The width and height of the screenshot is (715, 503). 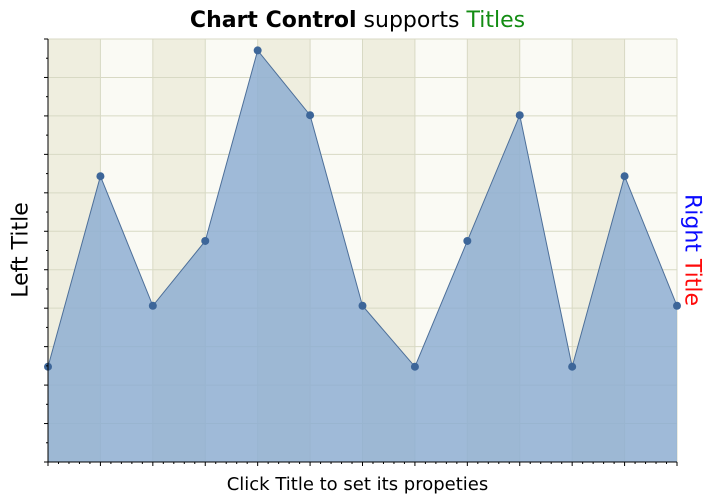 What do you see at coordinates (21, 250) in the screenshot?
I see `left-title: Left Title` at bounding box center [21, 250].